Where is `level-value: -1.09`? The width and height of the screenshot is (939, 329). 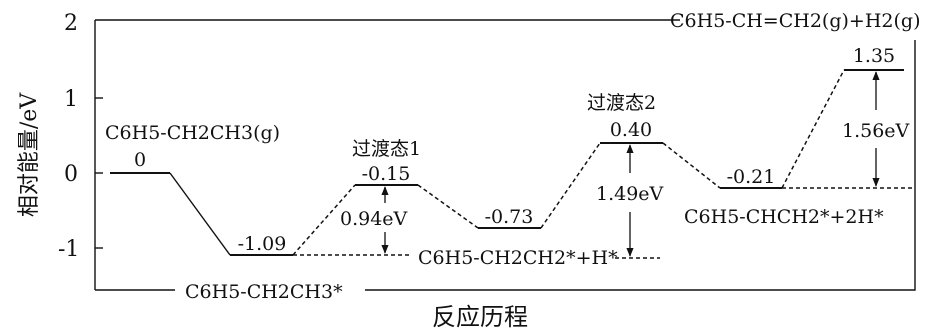 level-value: -1.09 is located at coordinates (262, 244).